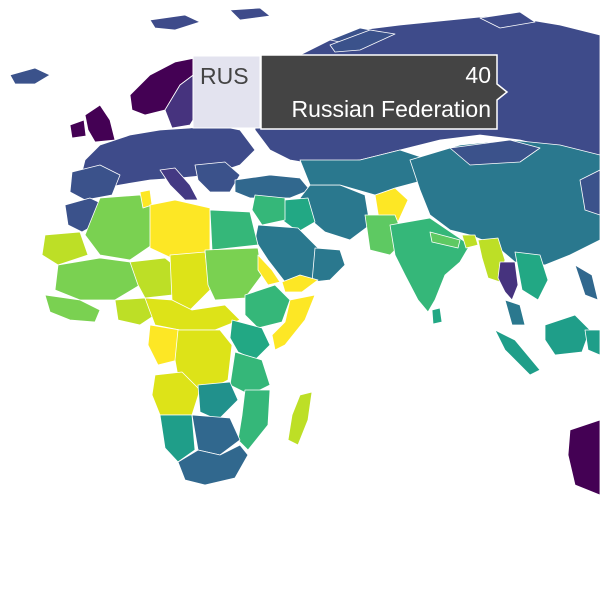 Image resolution: width=600 pixels, height=600 pixels. I want to click on country-madagascar, so click(300, 418).